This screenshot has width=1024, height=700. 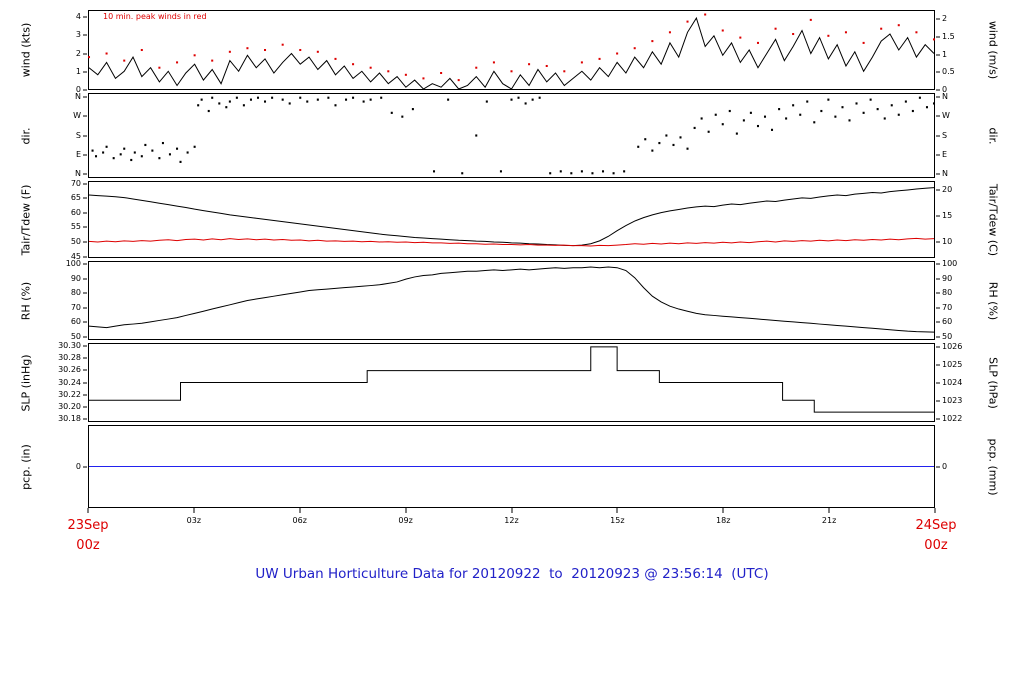 What do you see at coordinates (155, 16) in the screenshot?
I see `peak-winds-note: 10 min. peak winds in red` at bounding box center [155, 16].